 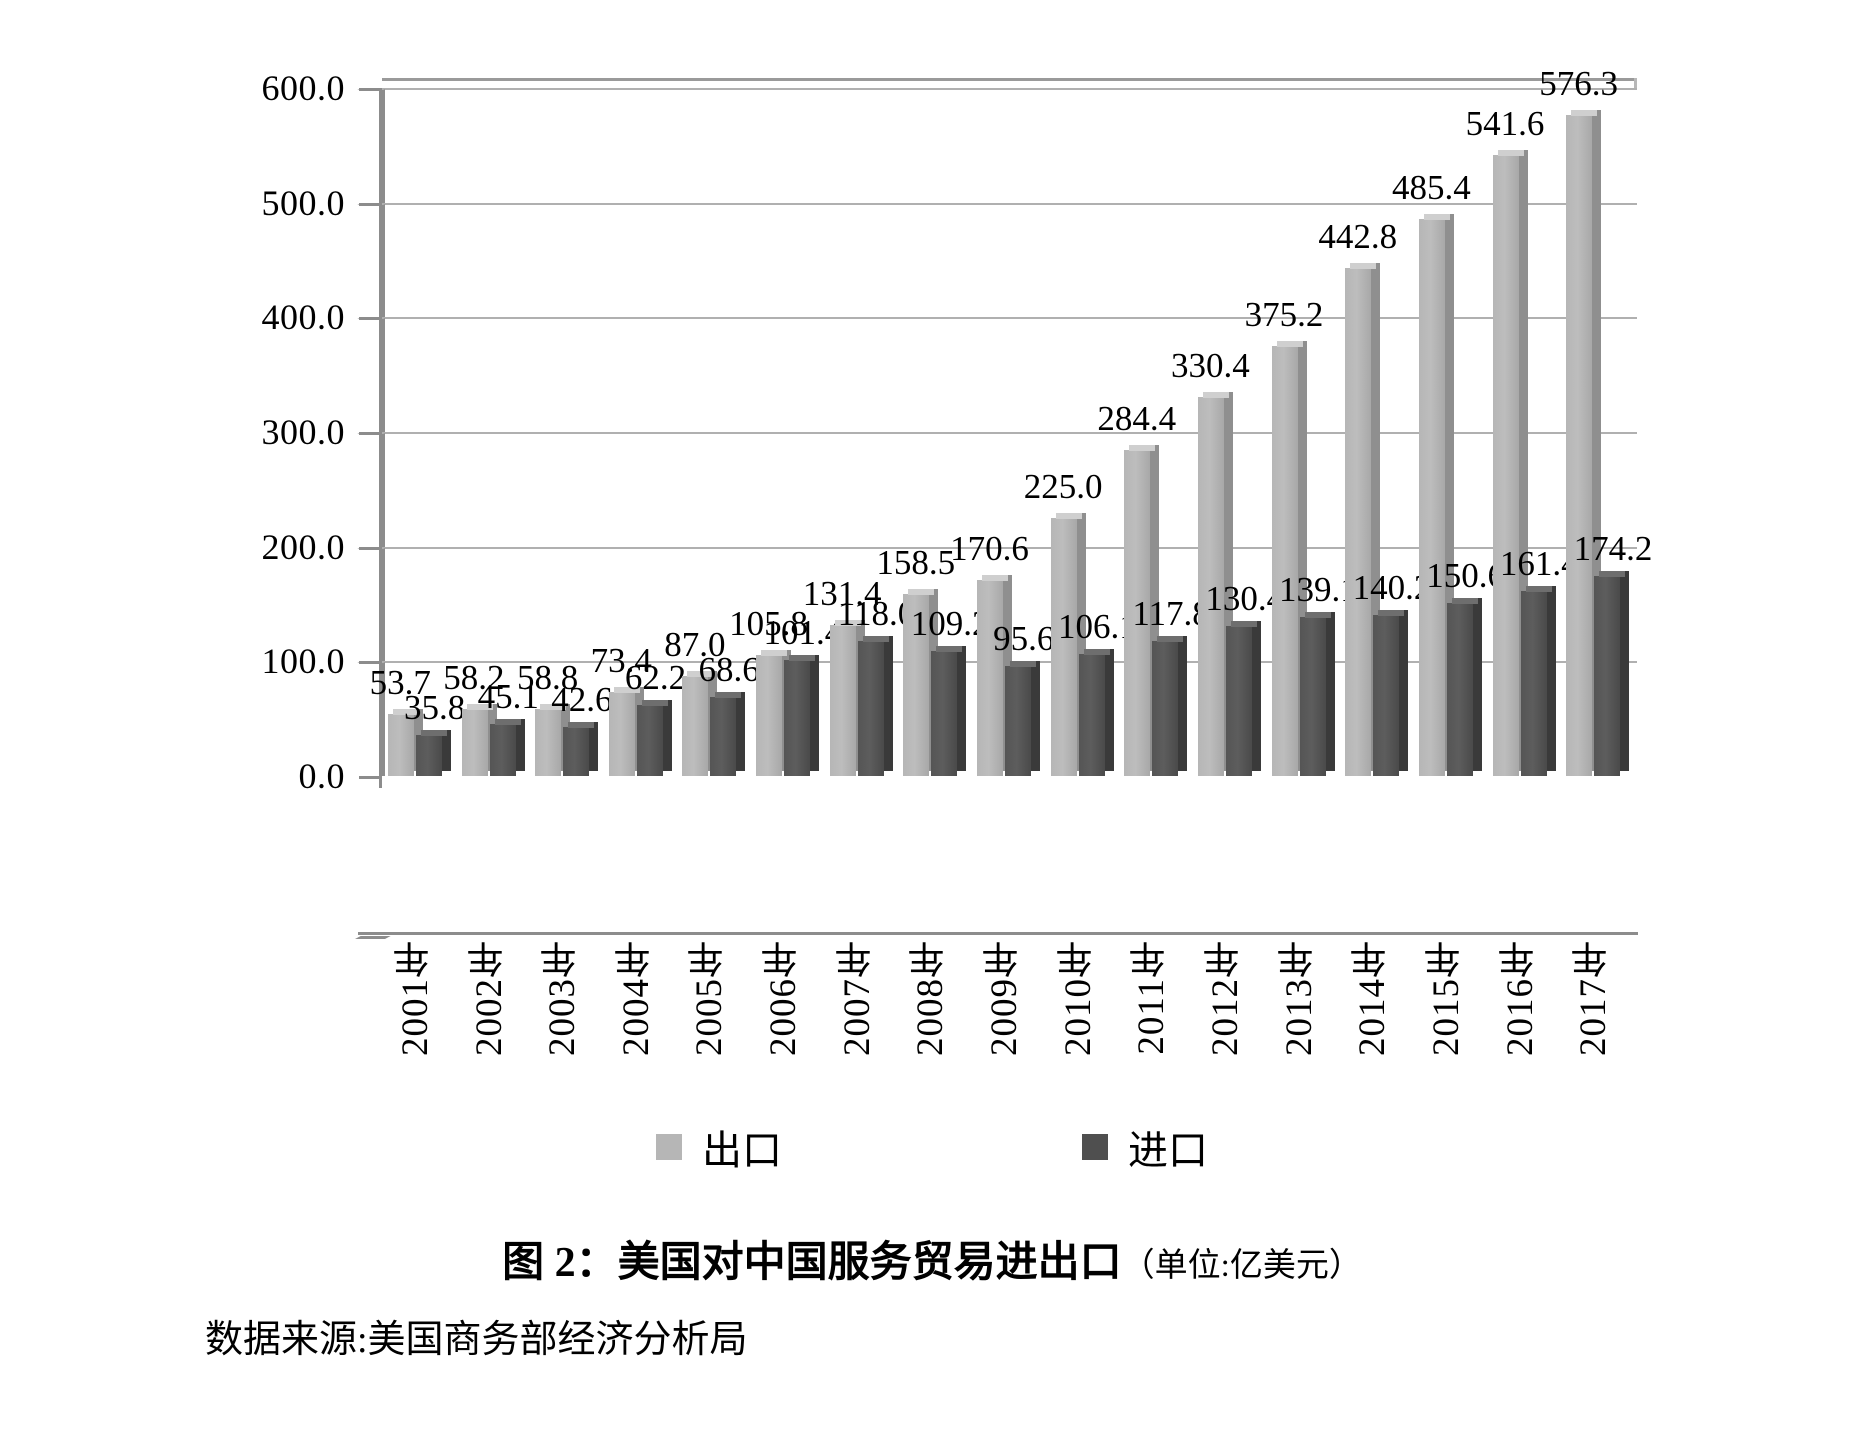 I want to click on x-axis-category-label: 2003年, so click(x=563, y=998).